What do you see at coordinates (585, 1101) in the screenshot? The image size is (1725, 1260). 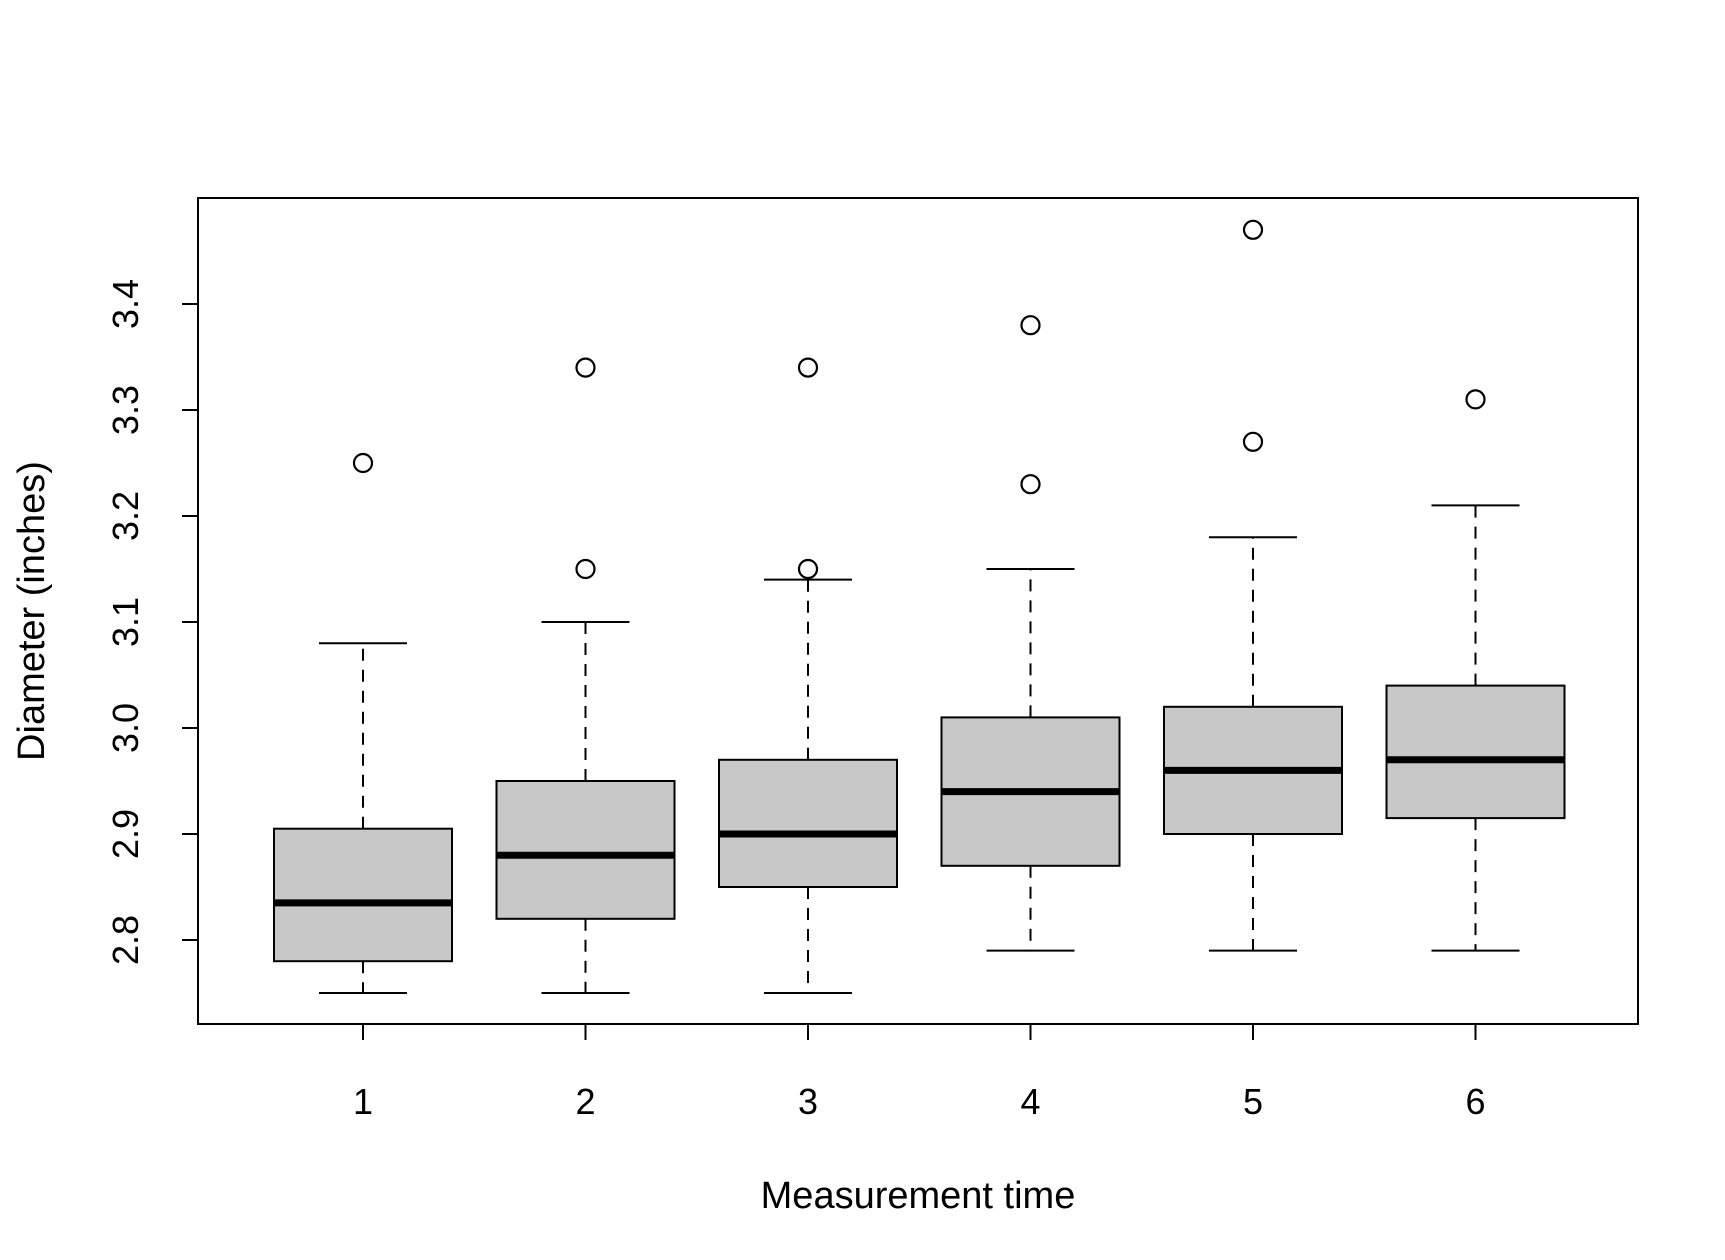 I see `x-tick-label: 2` at bounding box center [585, 1101].